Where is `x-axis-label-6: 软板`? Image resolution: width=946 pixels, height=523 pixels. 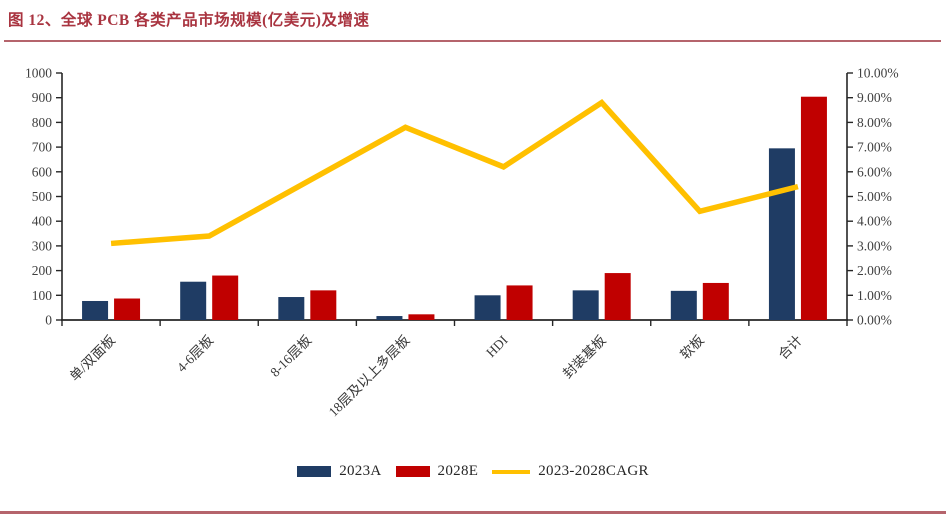 x-axis-label-6: 软板 is located at coordinates (692, 347).